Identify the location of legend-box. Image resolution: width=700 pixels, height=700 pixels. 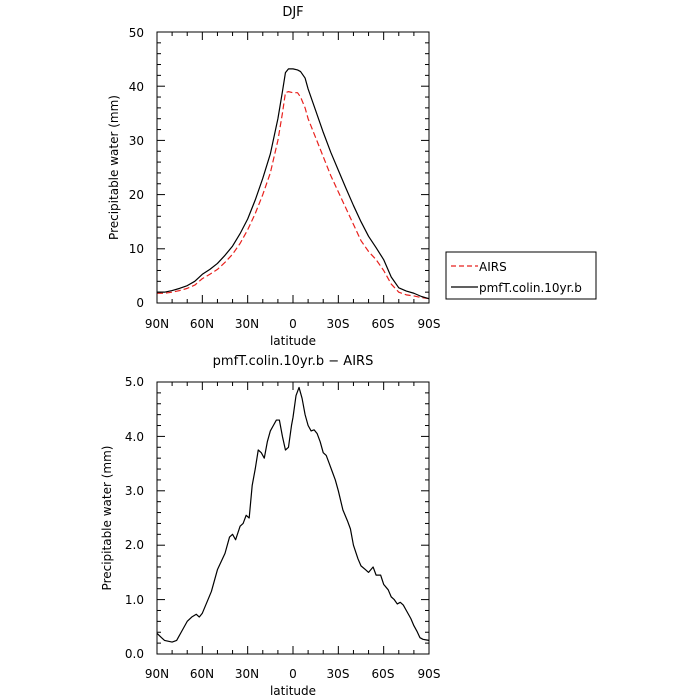
(521, 275).